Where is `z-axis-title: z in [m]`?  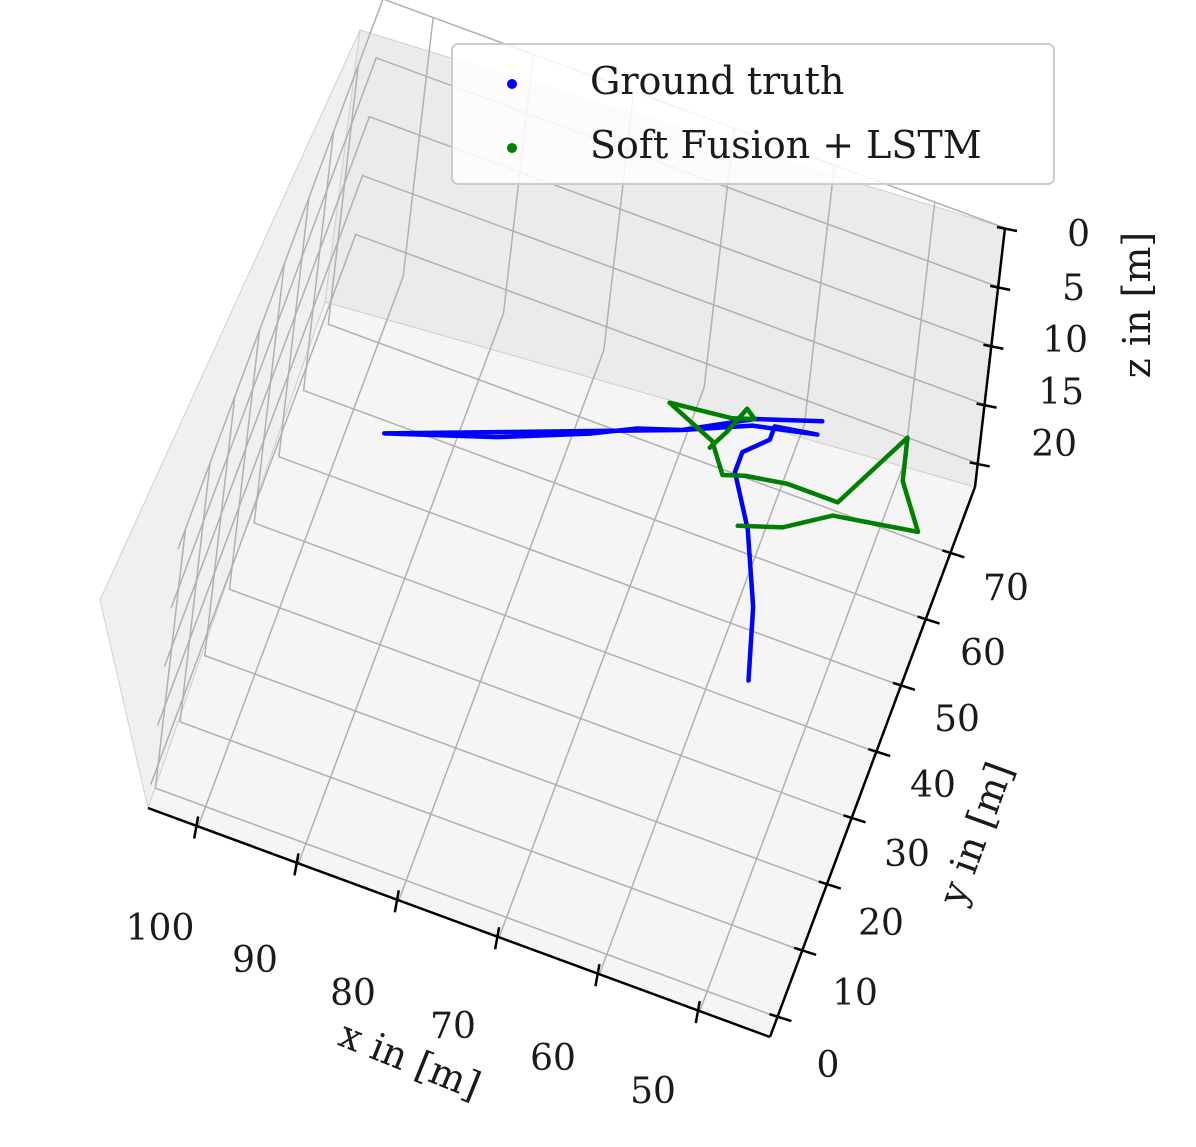 z-axis-title: z in [m] is located at coordinates (1137, 305).